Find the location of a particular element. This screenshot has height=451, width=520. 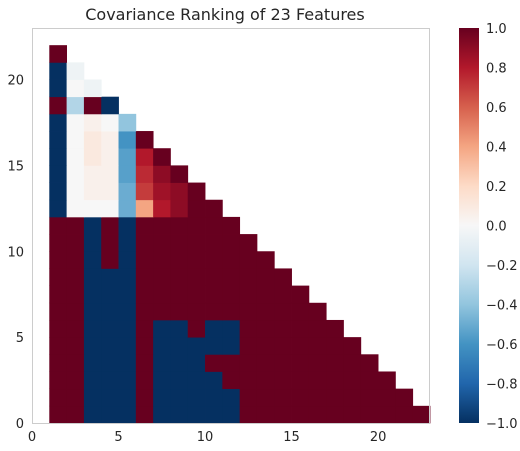

colorbar-tick-label: −0.8 is located at coordinates (502, 385).